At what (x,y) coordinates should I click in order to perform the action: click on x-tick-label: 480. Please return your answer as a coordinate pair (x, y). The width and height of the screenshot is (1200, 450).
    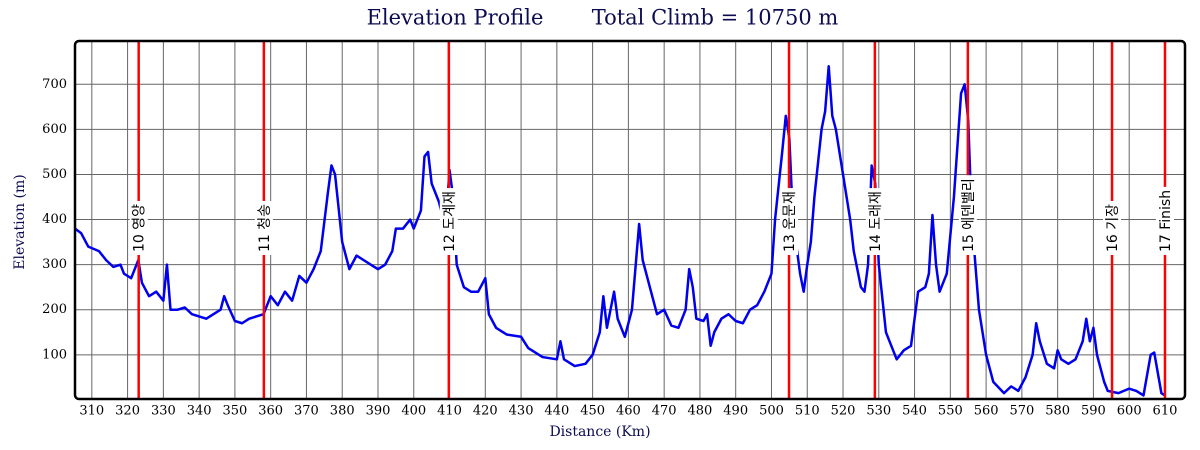
    Looking at the image, I should click on (700, 411).